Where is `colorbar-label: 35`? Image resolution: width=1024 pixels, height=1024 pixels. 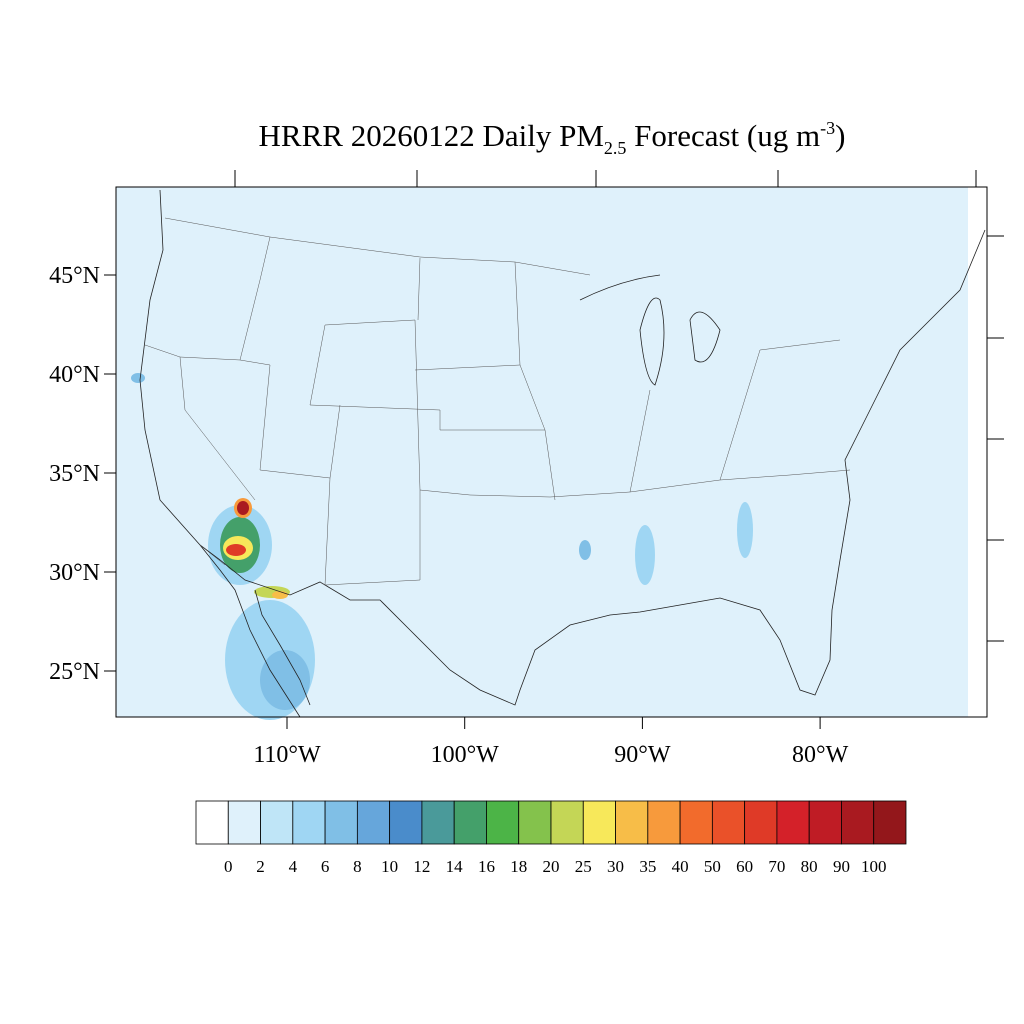 colorbar-label: 35 is located at coordinates (647, 866).